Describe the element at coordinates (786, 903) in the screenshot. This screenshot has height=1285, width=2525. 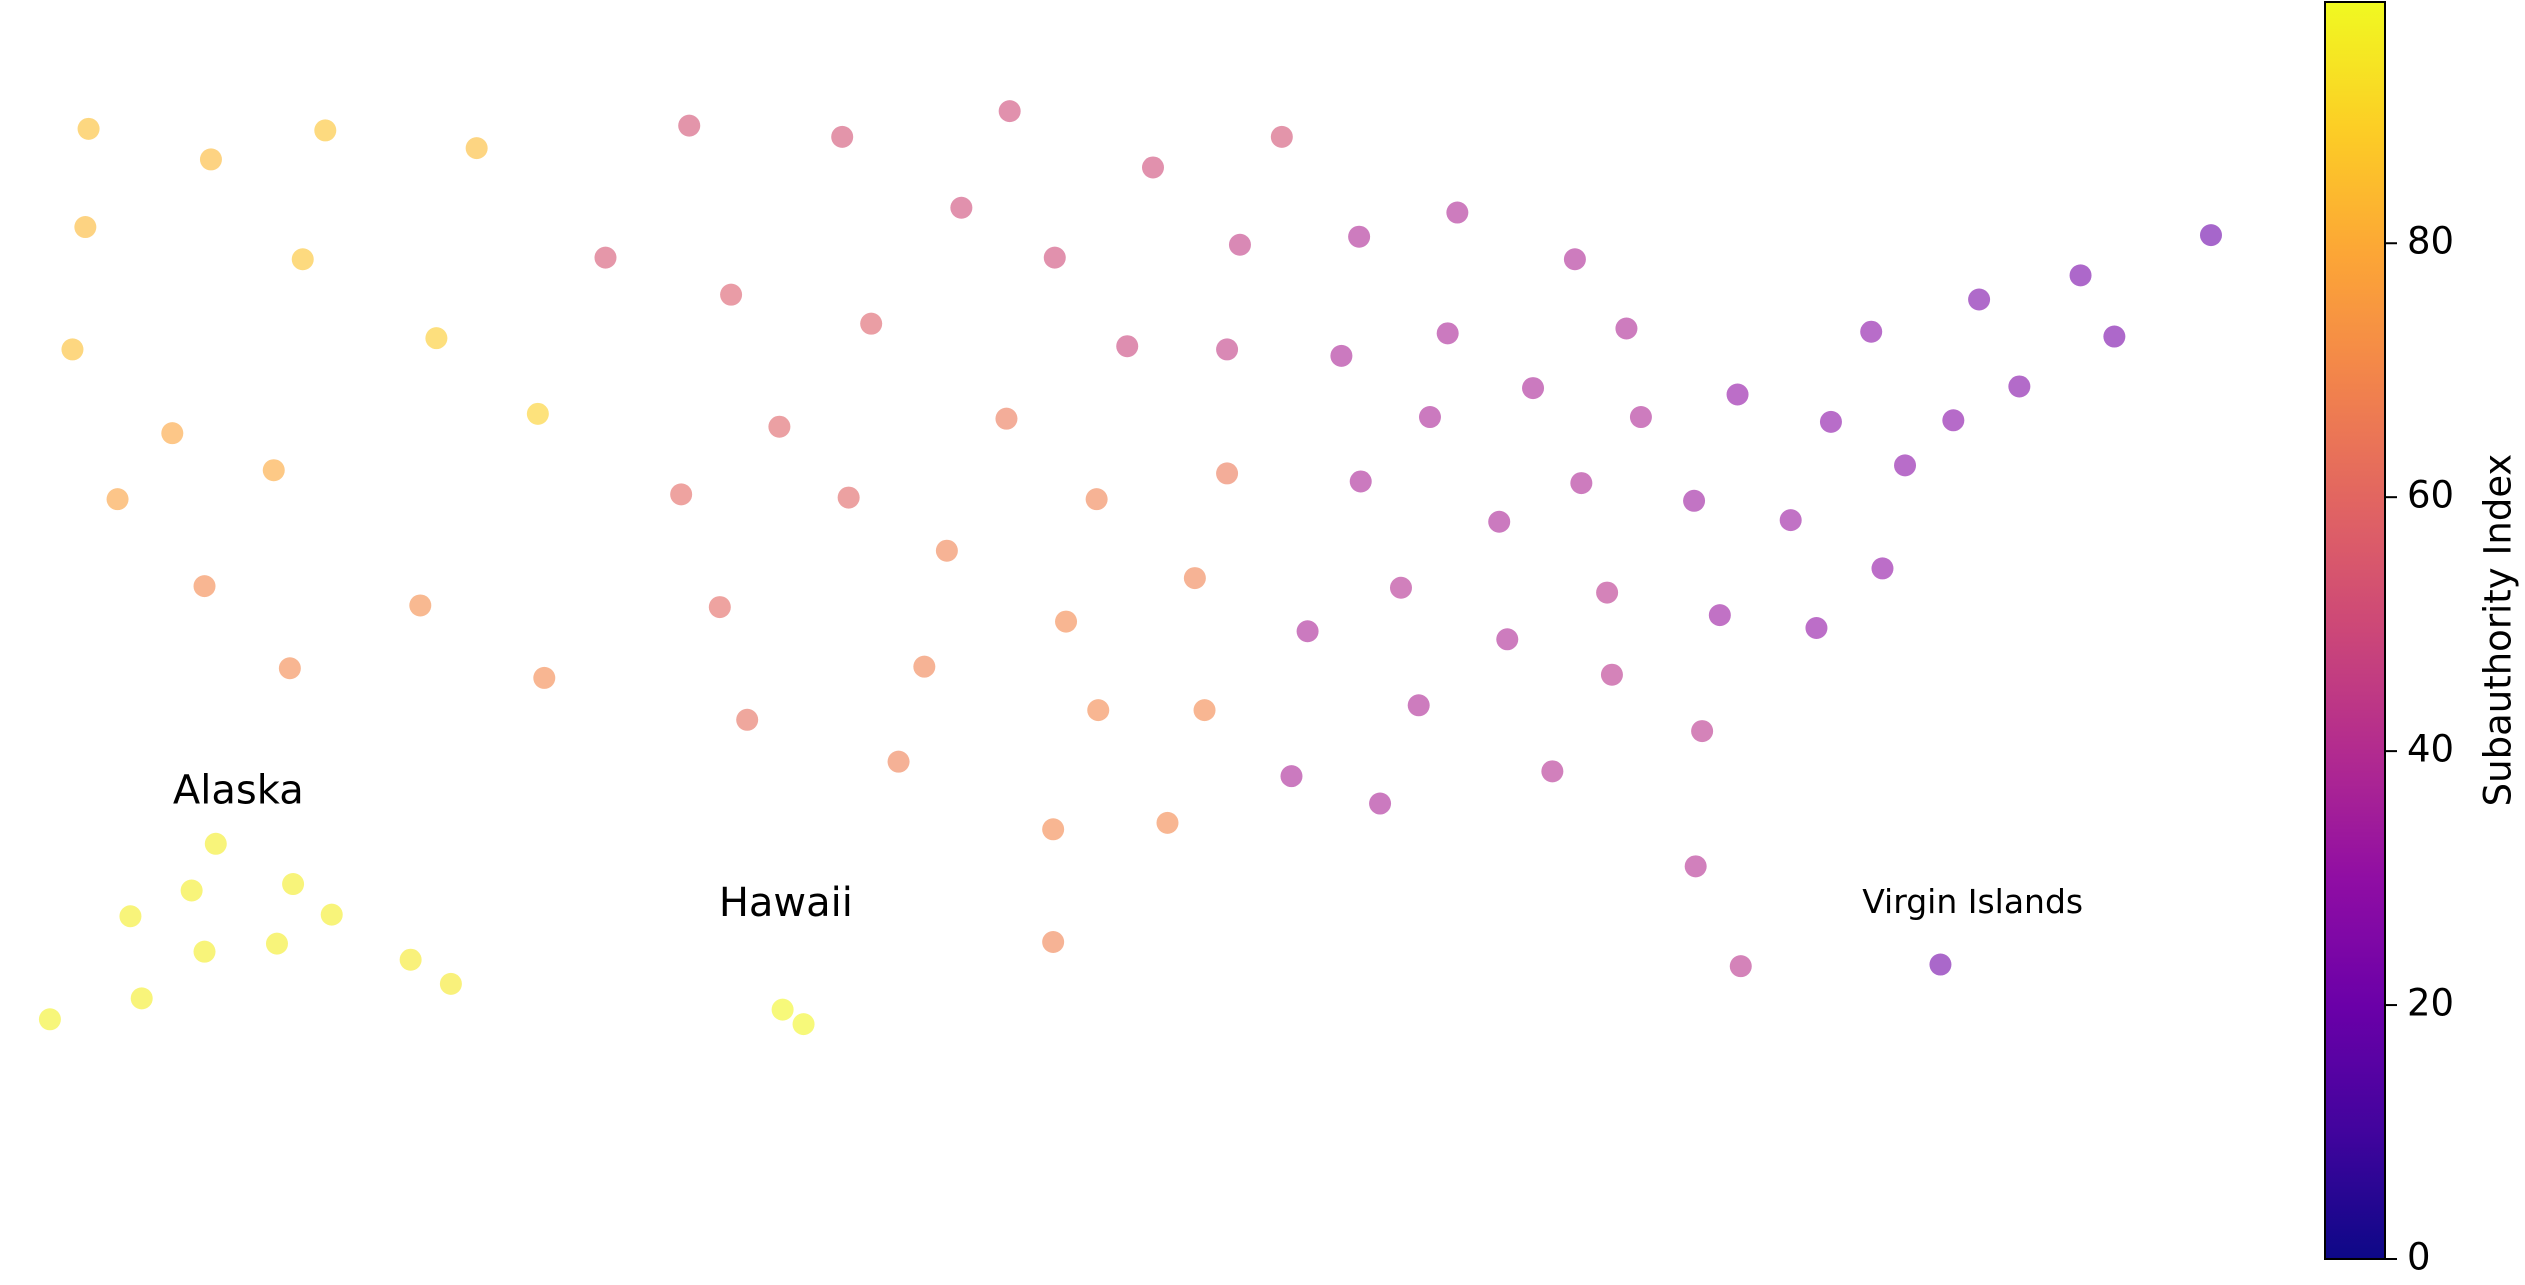
I see `annotation: Hawaii` at that location.